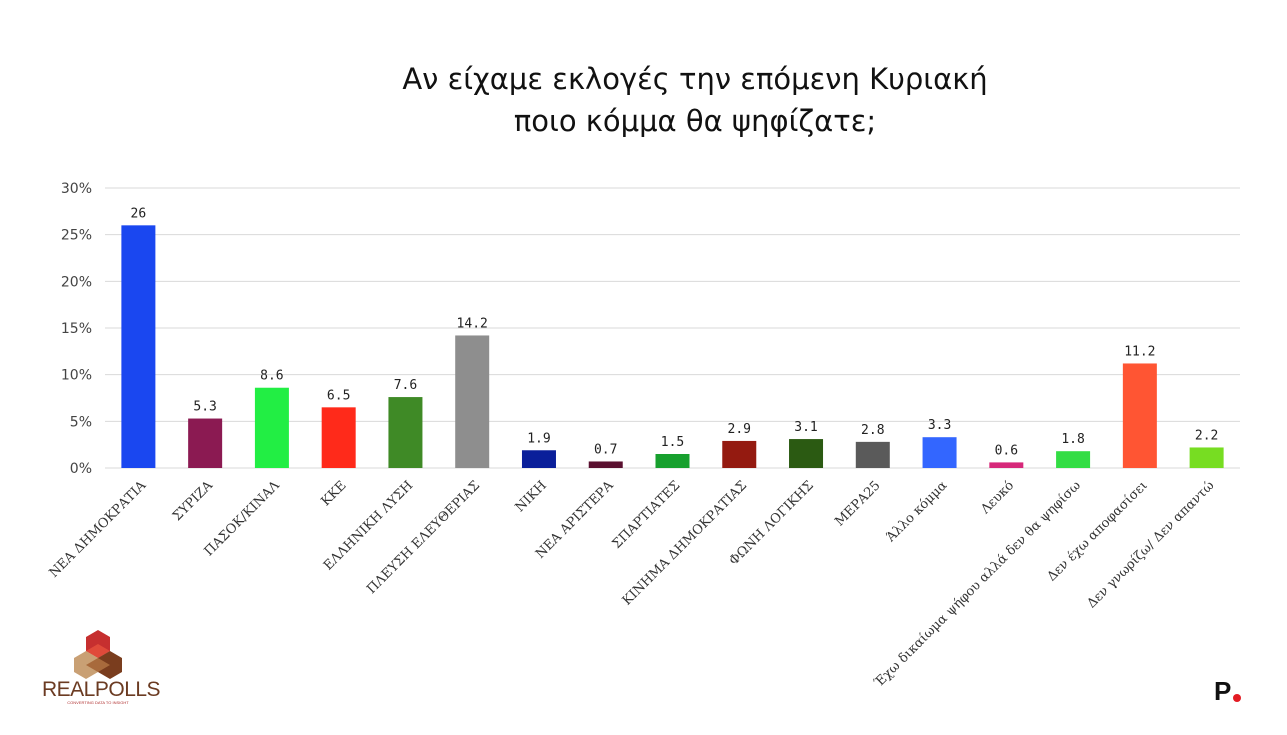 This screenshot has width=1287, height=735. What do you see at coordinates (695, 121) in the screenshot?
I see `chart-title-line-2: ποιο κόμμα θα ψηφίζατε;` at bounding box center [695, 121].